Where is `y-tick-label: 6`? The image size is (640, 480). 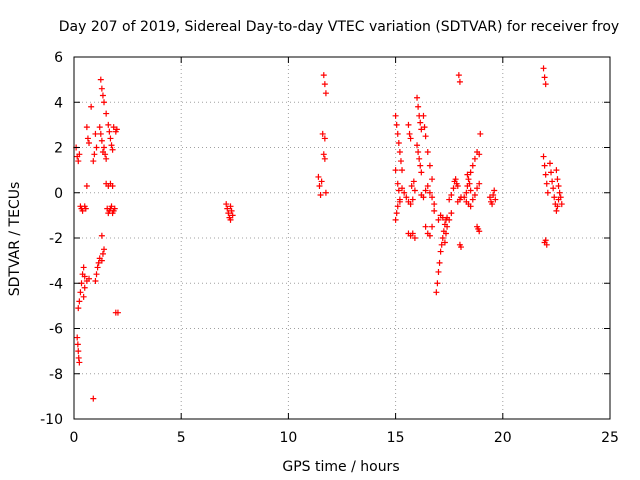
y-tick-label: 6 is located at coordinates (58, 58).